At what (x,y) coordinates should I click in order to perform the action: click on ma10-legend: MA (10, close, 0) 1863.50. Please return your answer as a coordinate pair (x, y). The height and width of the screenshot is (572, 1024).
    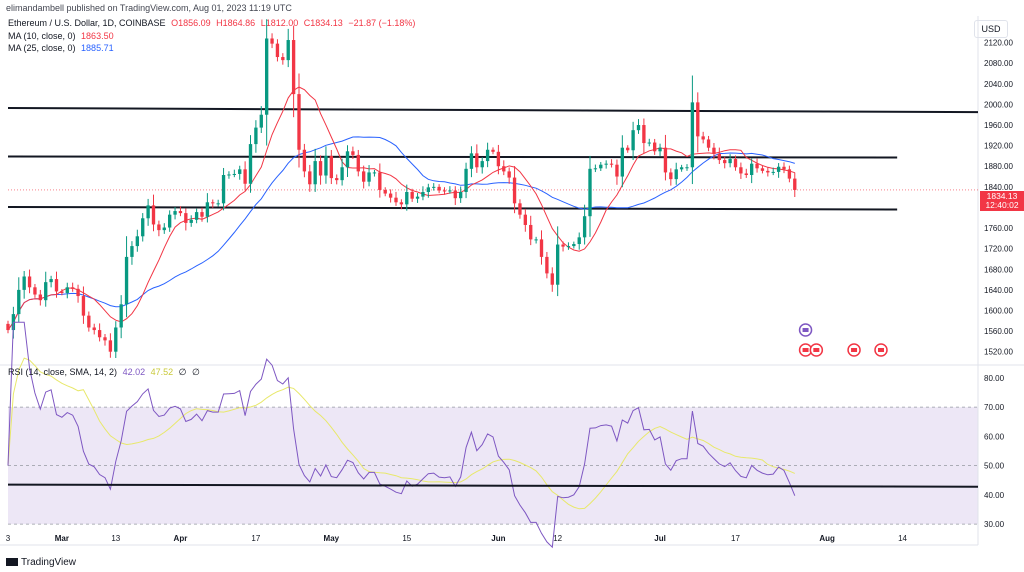
    Looking at the image, I should click on (62, 36).